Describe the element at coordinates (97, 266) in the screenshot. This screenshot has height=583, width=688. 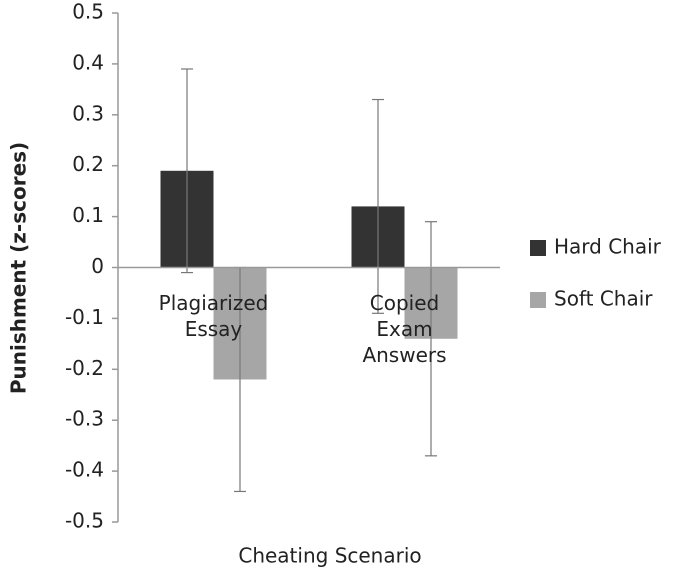
I see `y-tick-label: 0` at that location.